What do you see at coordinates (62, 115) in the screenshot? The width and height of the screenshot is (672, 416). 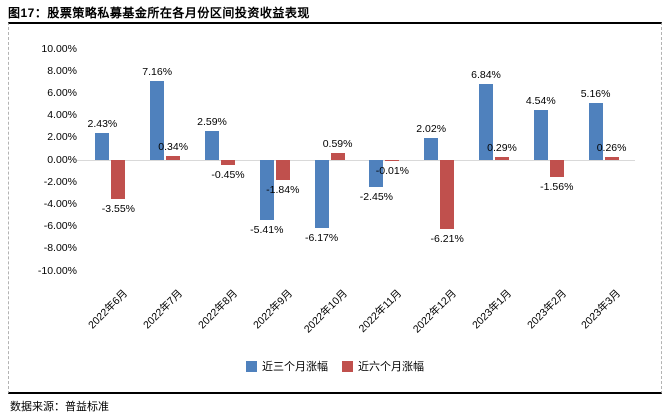 I see `y-tick-label: 4.00%` at bounding box center [62, 115].